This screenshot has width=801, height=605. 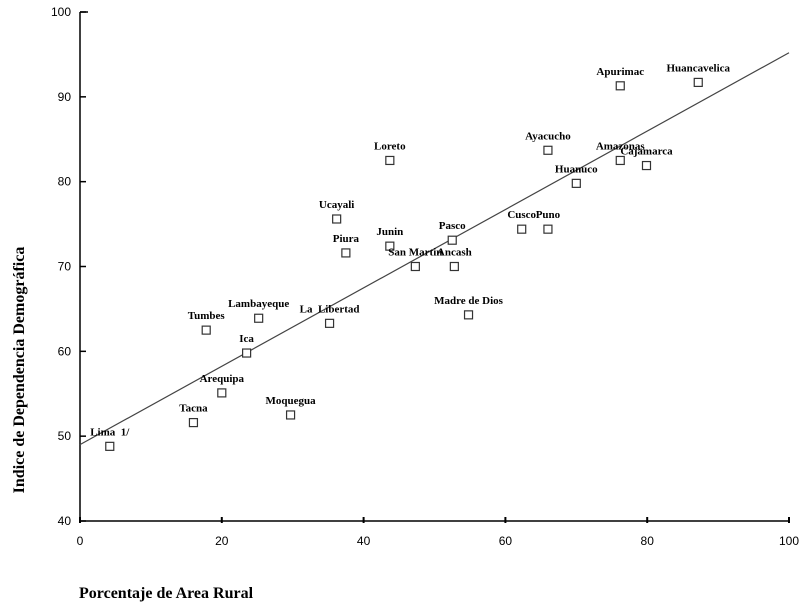 I want to click on data-point-label: Moquegua, so click(x=291, y=401).